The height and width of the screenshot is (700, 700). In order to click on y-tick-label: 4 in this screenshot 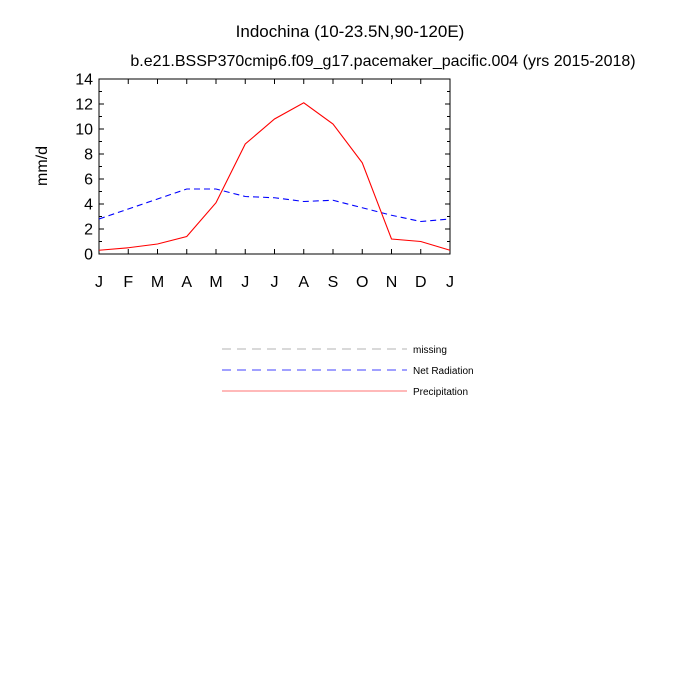, I will do `click(88, 205)`.